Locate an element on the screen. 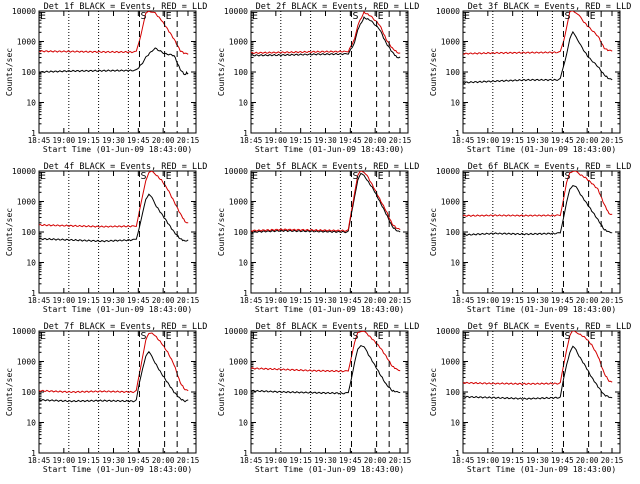 The width and height of the screenshot is (640, 484). chart-title: Det 5f BLACK = Events, RED = LLD is located at coordinates (338, 167).